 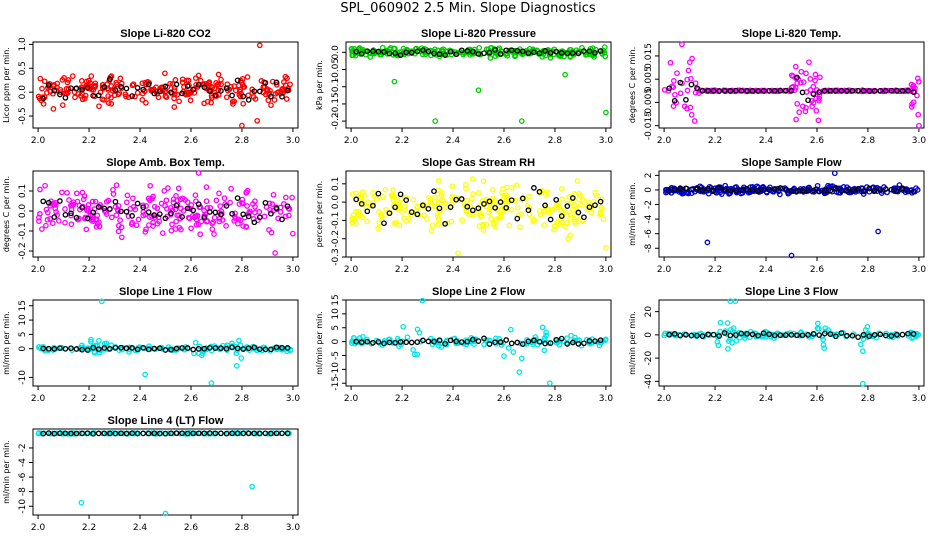 I want to click on y-tick-label: -5, so click(x=336, y=355).